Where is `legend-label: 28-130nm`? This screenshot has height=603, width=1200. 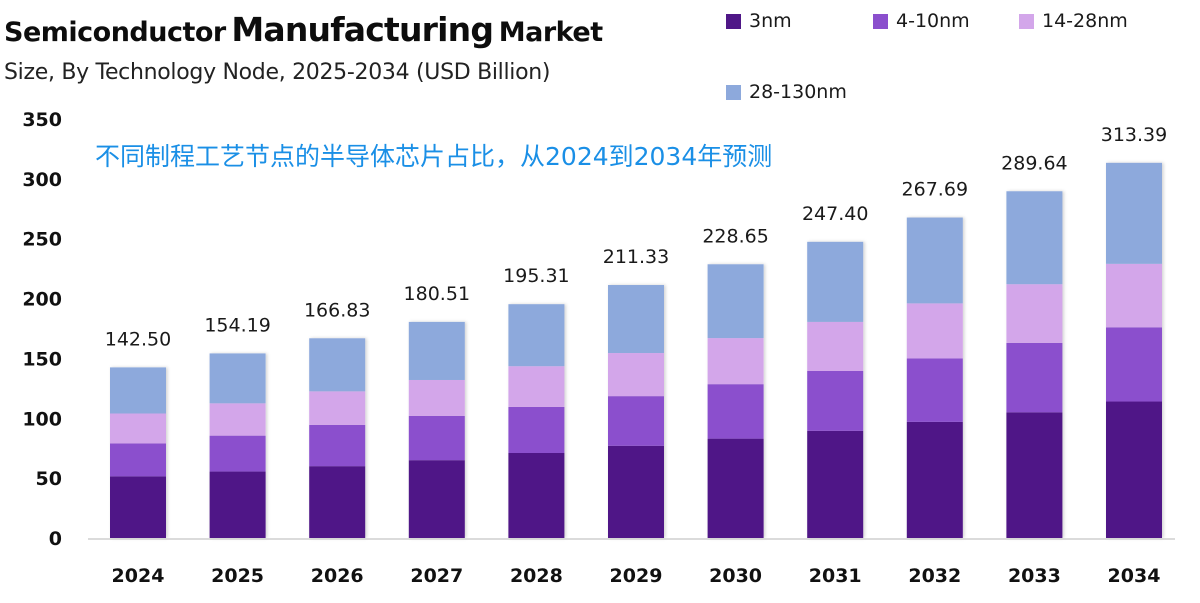
legend-label: 28-130nm is located at coordinates (798, 92).